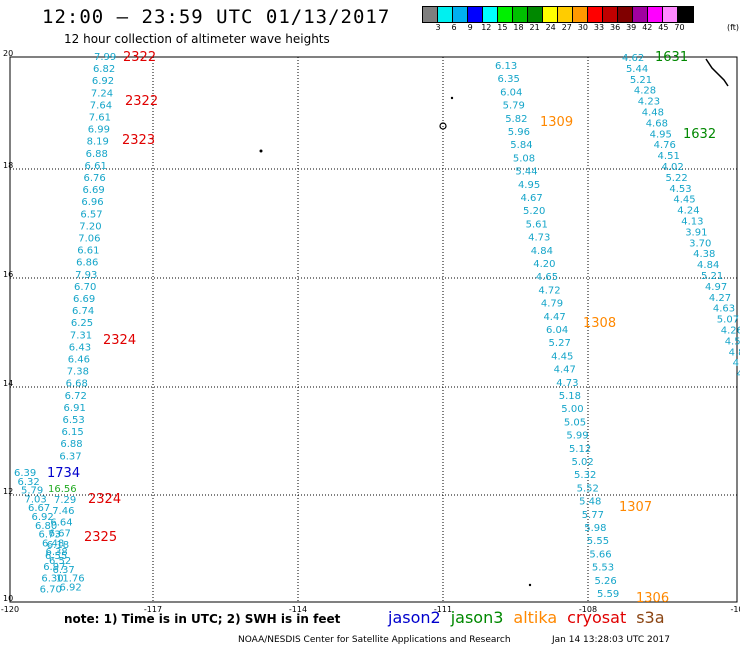 This screenshot has height=650, width=740. What do you see at coordinates (90, 226) in the screenshot?
I see `swh-value: 7.20` at bounding box center [90, 226].